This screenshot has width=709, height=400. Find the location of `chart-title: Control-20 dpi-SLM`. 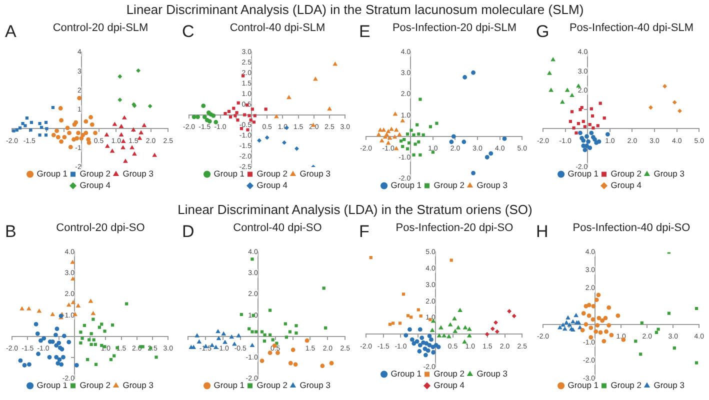

chart-title: Control-20 dpi-SLM is located at coordinates (101, 28).